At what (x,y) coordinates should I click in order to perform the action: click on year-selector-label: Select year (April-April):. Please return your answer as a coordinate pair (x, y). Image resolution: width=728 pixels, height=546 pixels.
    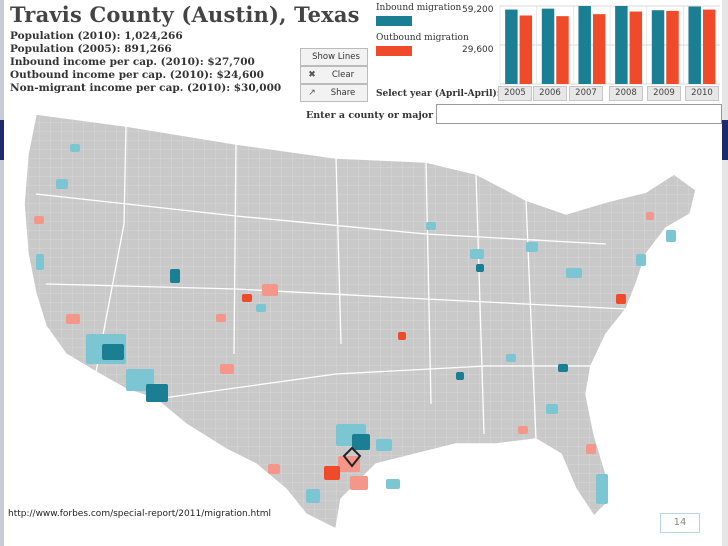
    Looking at the image, I should click on (438, 94).